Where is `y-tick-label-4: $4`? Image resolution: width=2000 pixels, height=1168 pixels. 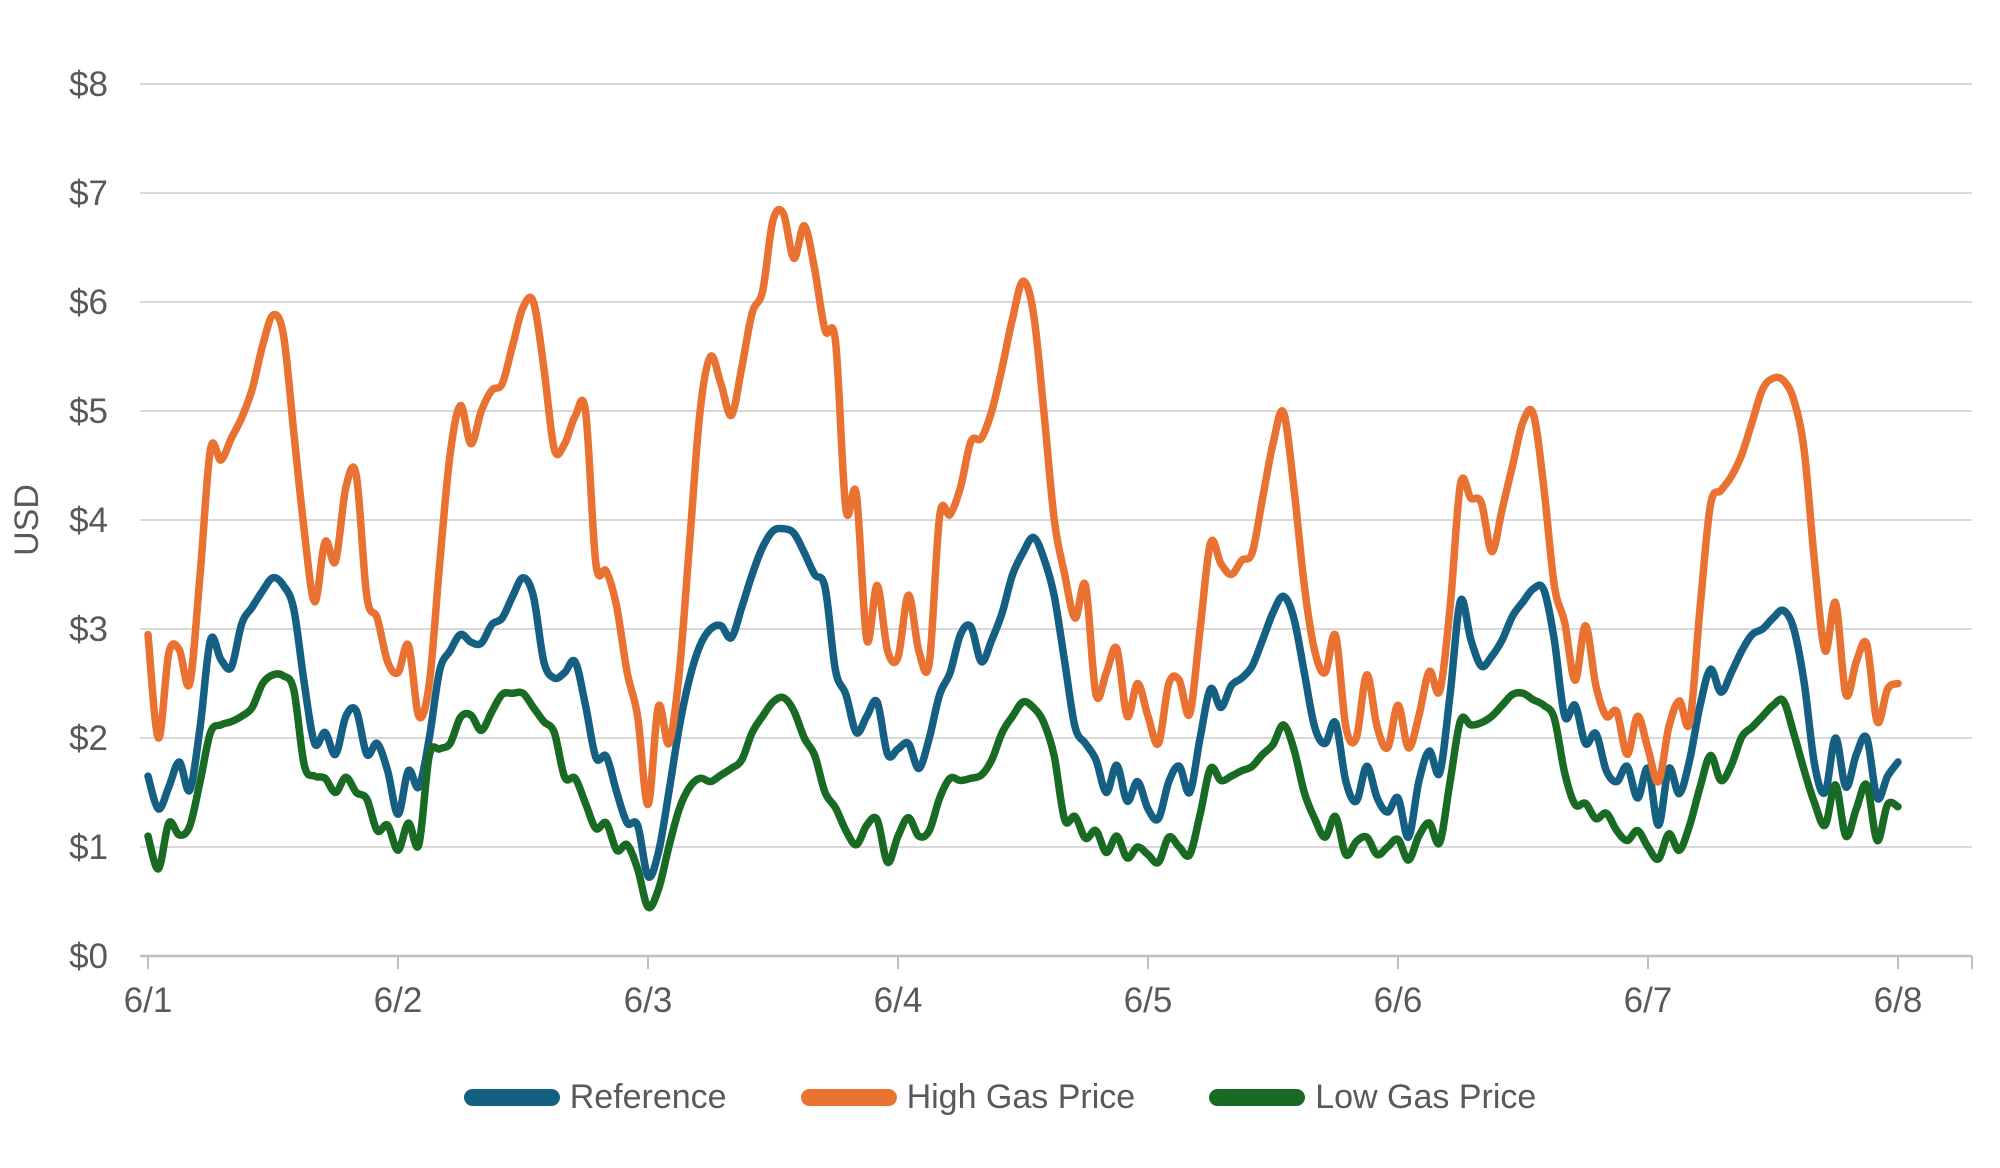
y-tick-label-4: $4 is located at coordinates (88, 520).